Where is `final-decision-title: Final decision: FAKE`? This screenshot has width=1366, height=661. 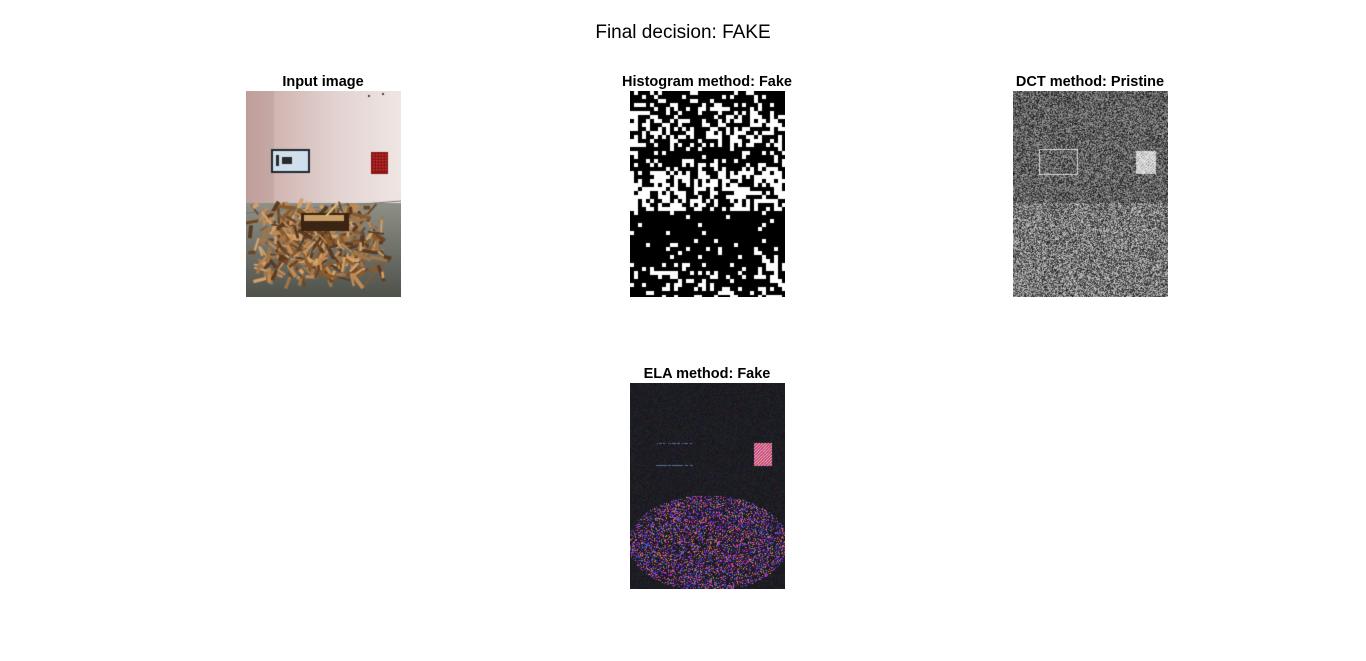
final-decision-title: Final decision: FAKE is located at coordinates (683, 32).